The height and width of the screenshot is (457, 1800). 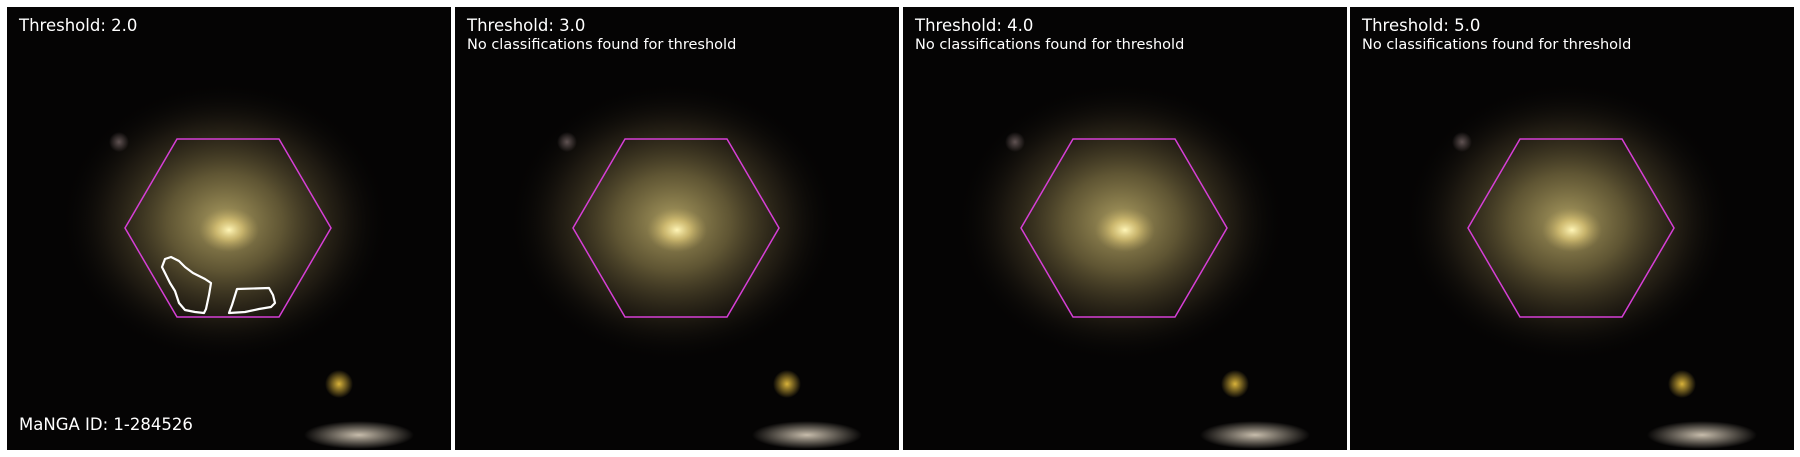 I want to click on threshold-label-2: Threshold: 3.0, so click(x=526, y=25).